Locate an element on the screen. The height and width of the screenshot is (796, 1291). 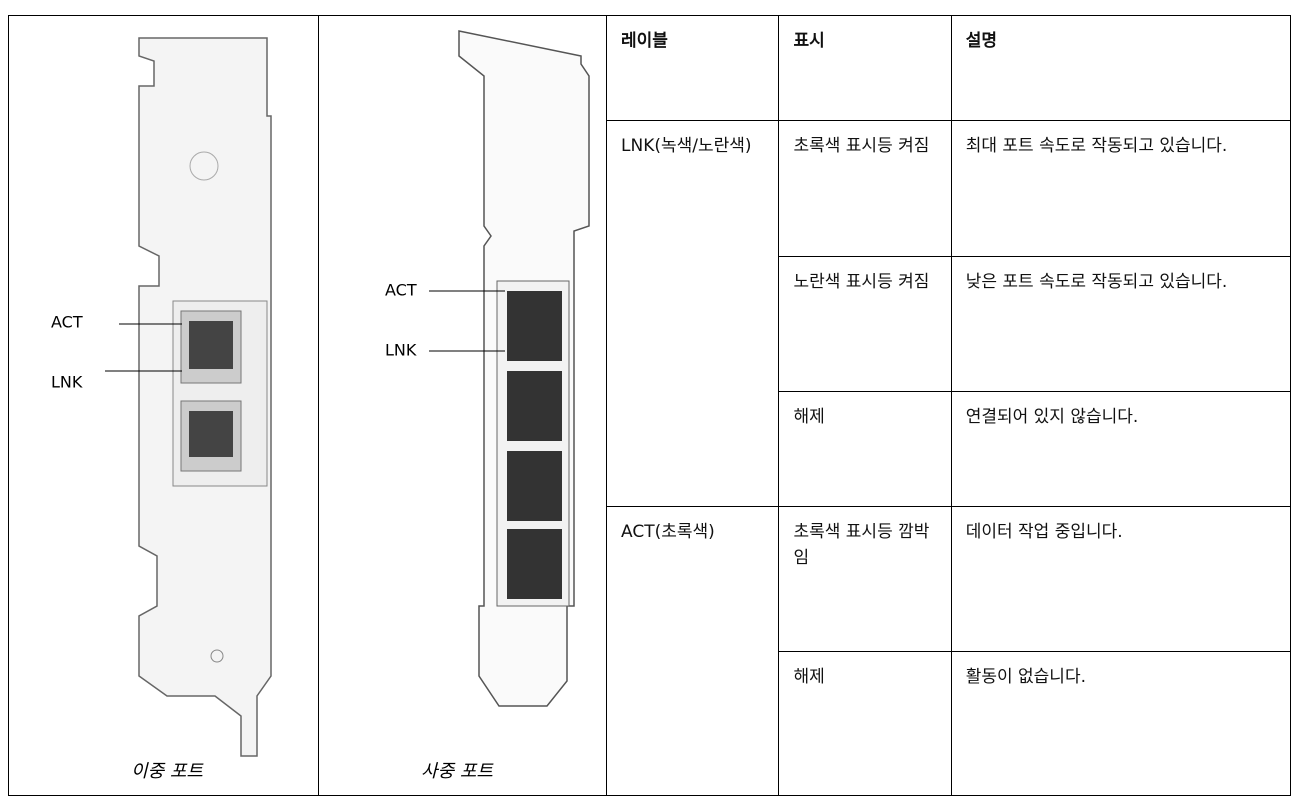
header-cell: 표시 is located at coordinates (865, 68).